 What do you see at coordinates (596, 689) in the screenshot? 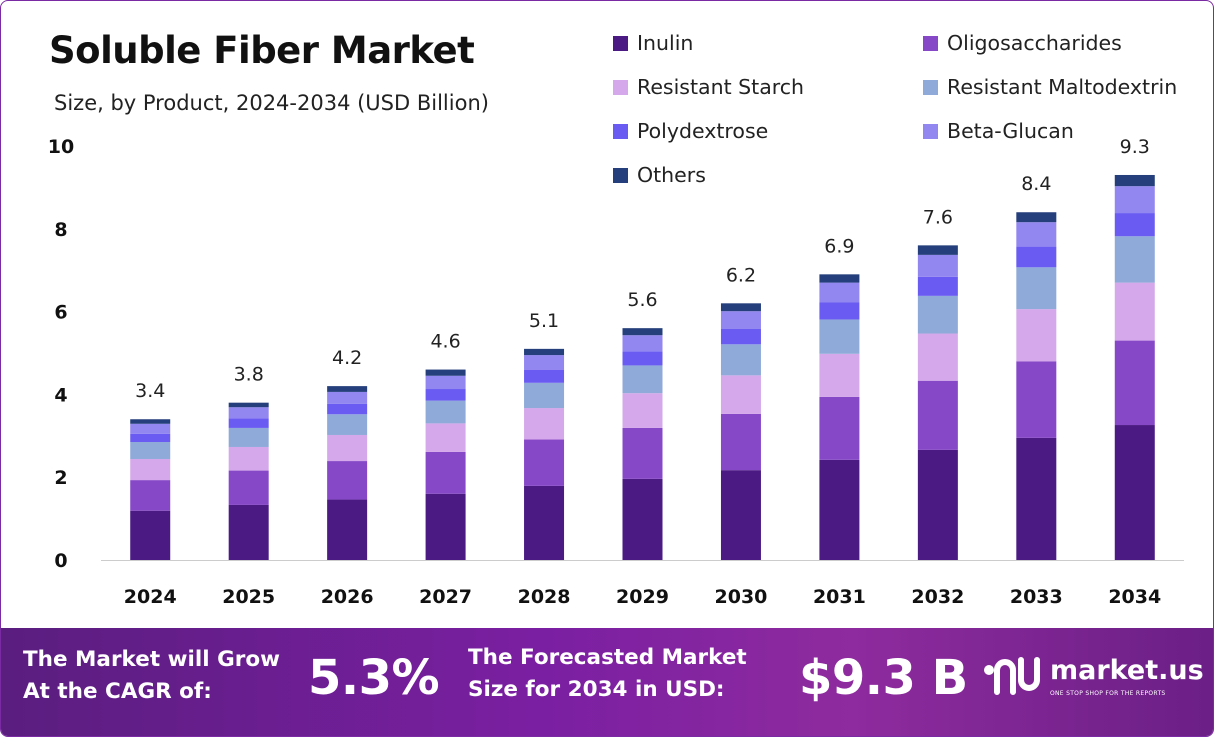
I see `forecast-text-line2: Size for 2034 in USD:` at bounding box center [596, 689].